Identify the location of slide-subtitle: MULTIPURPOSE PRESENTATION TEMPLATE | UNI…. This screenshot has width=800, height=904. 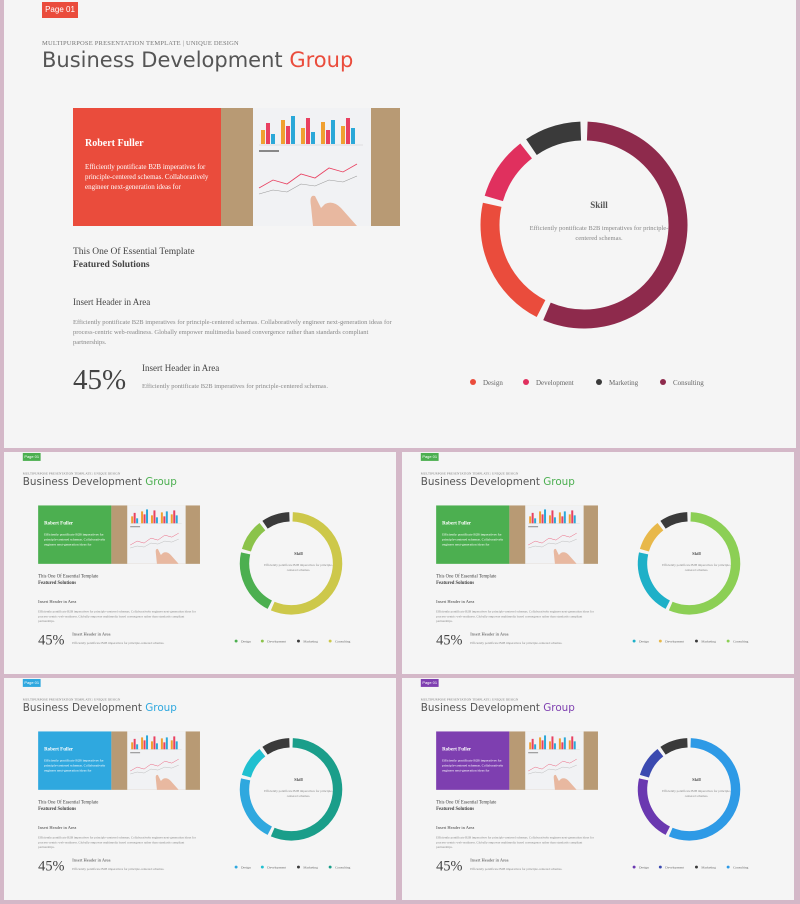
(140, 43).